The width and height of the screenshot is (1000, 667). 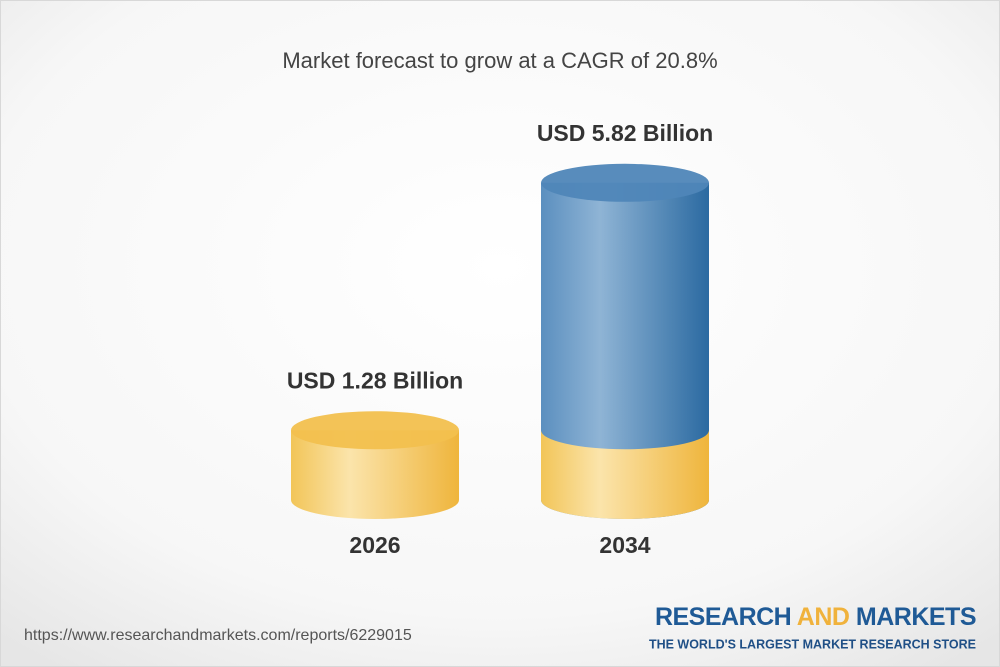 What do you see at coordinates (375, 380) in the screenshot?
I see `value-label: USD 1.28 Billion` at bounding box center [375, 380].